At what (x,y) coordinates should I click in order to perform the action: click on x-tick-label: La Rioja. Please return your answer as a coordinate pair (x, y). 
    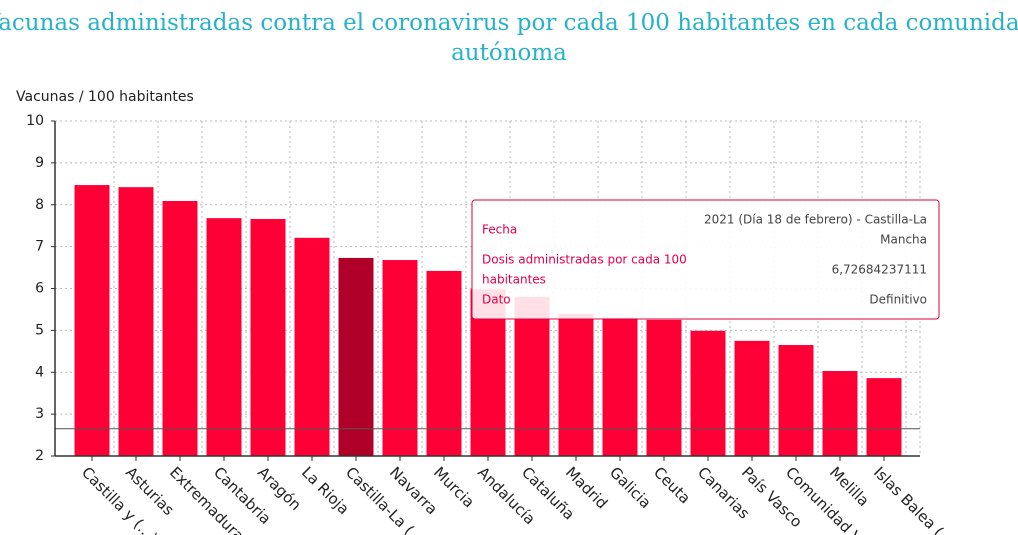
    Looking at the image, I should click on (325, 490).